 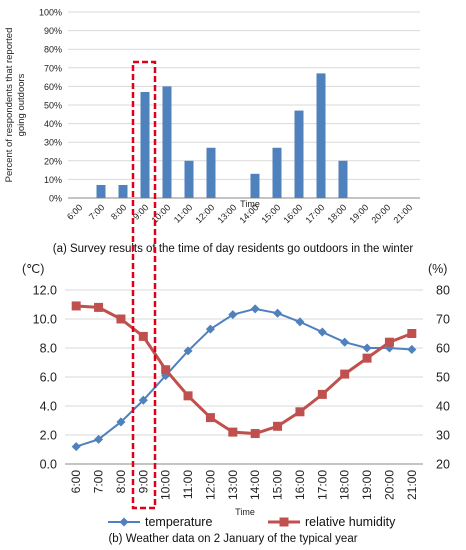 What do you see at coordinates (53, 143) in the screenshot?
I see `y-tick-label-a: 30%` at bounding box center [53, 143].